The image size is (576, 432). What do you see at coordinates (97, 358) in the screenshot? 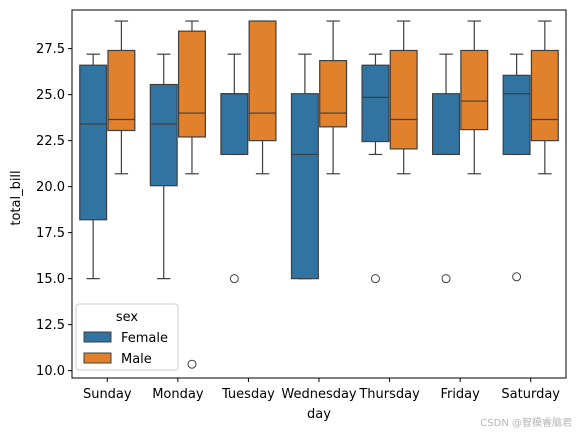
I see `legend-swatch-male` at bounding box center [97, 358].